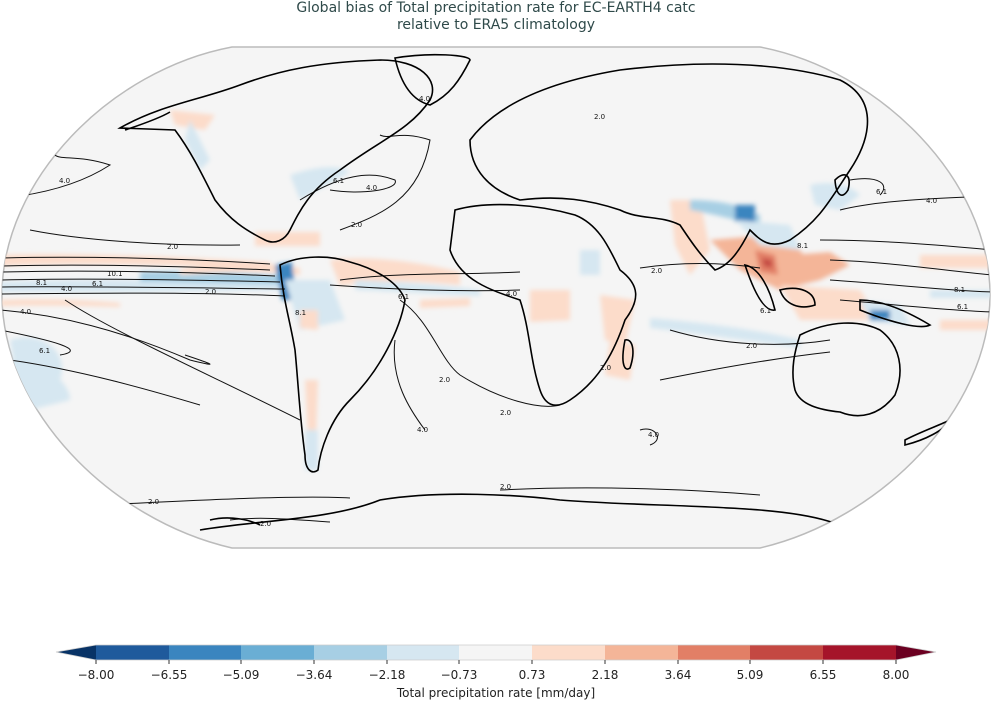 The height and width of the screenshot is (702, 992). I want to click on colorbar, so click(496, 654).